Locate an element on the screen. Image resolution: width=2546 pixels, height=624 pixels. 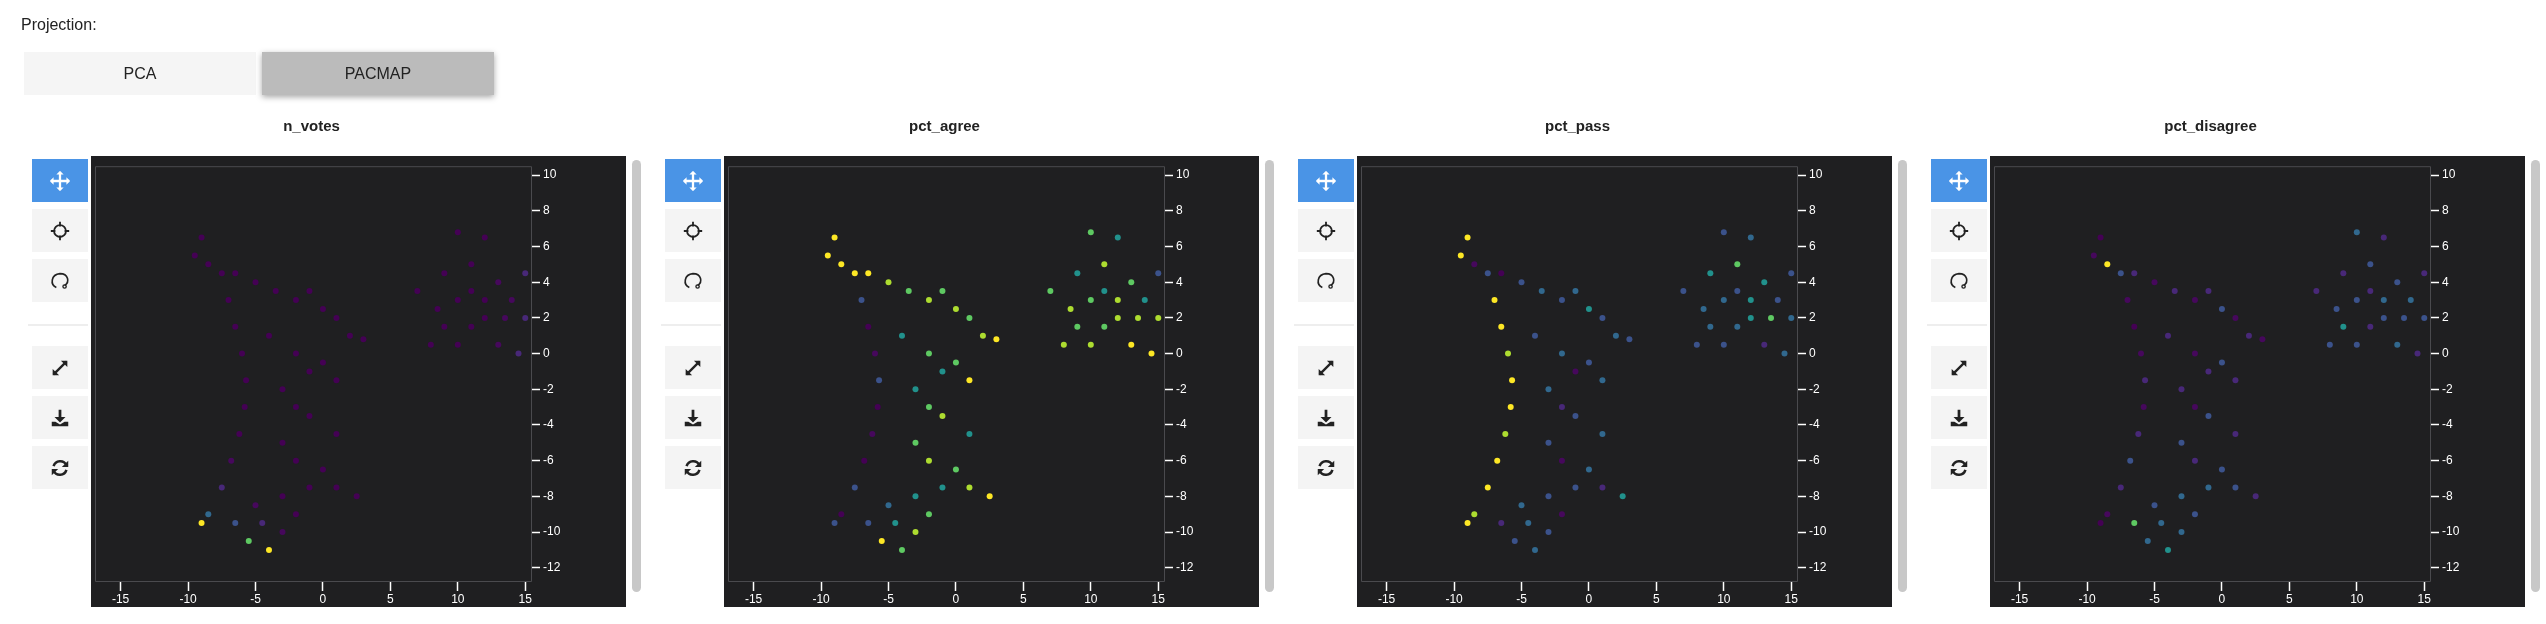
chart-title: pct_pass is located at coordinates (1577, 125).